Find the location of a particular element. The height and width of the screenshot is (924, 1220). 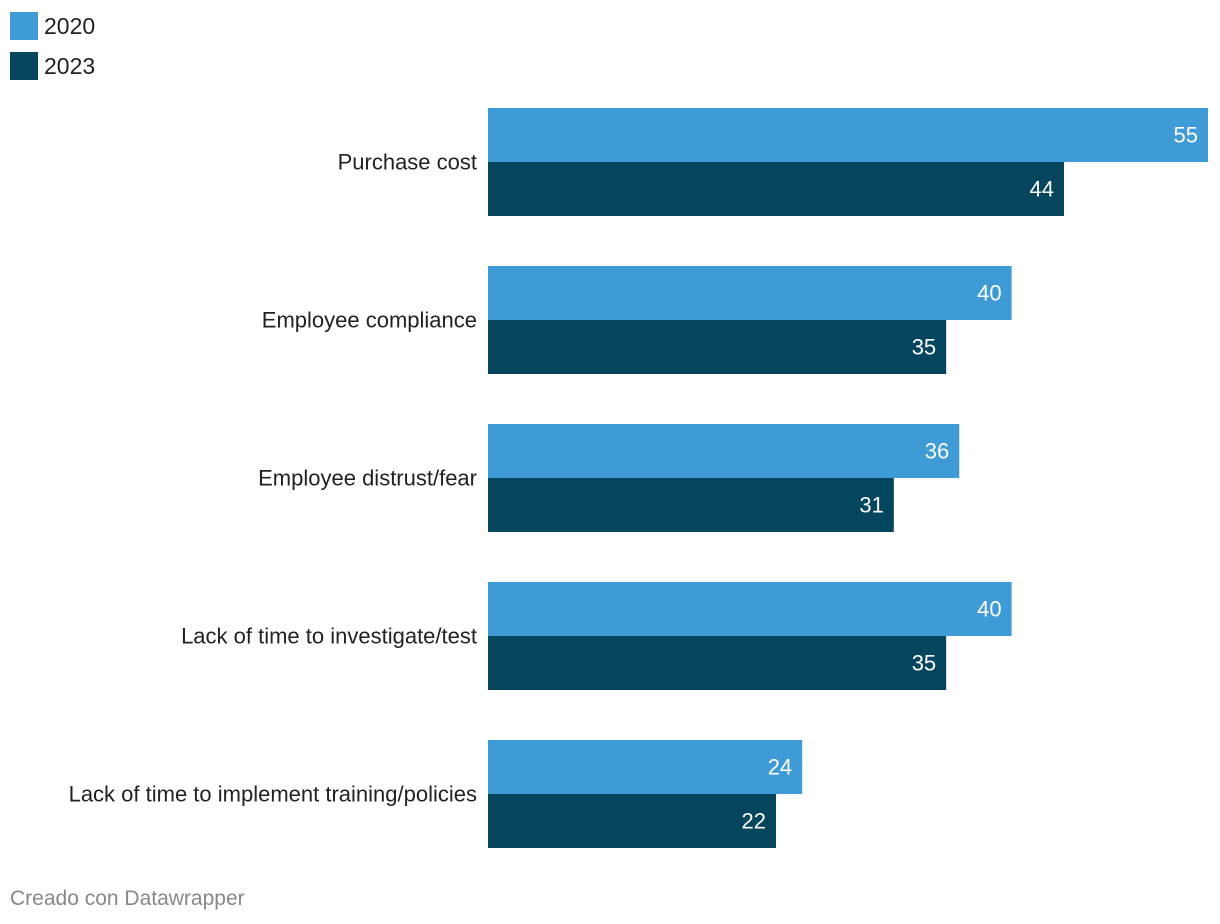

bar-2020-employee-compliance is located at coordinates (750, 293).